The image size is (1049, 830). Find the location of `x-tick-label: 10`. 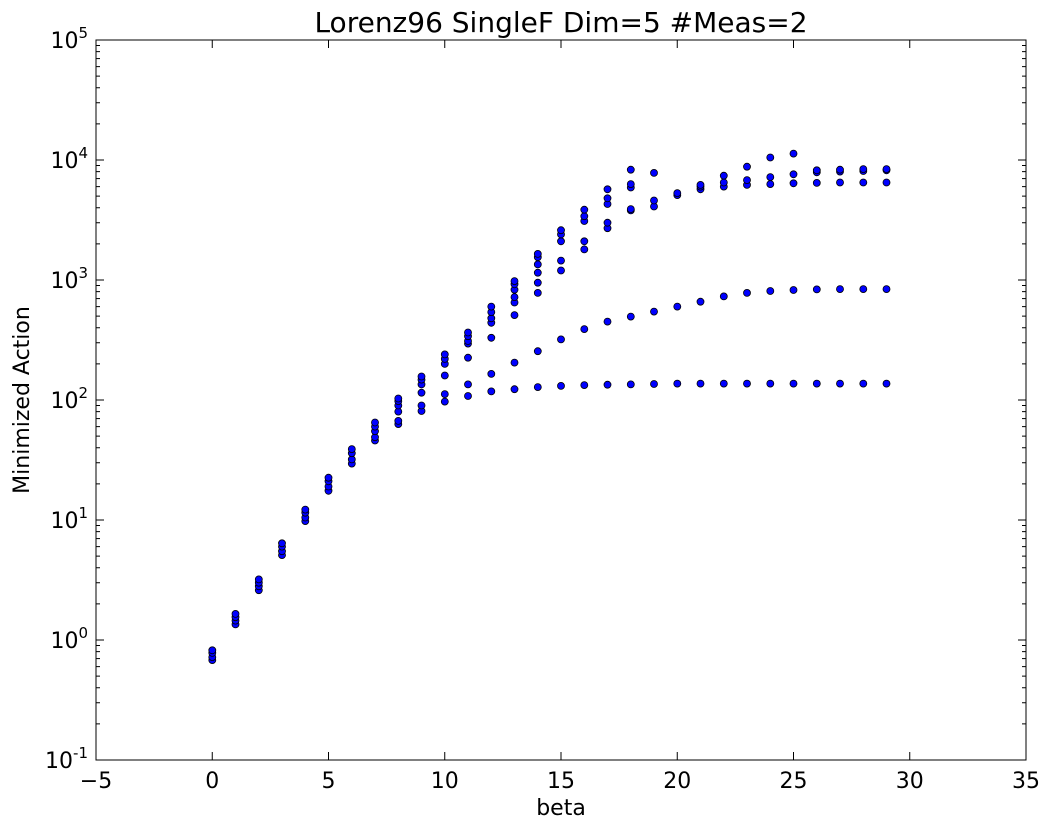

x-tick-label: 10 is located at coordinates (445, 781).